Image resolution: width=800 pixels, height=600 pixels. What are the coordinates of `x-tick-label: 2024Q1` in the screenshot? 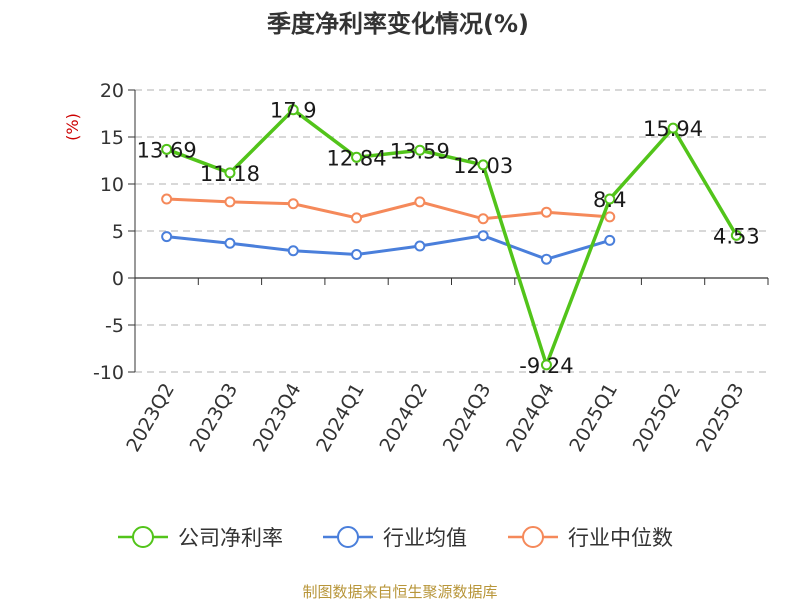 It's located at (340, 418).